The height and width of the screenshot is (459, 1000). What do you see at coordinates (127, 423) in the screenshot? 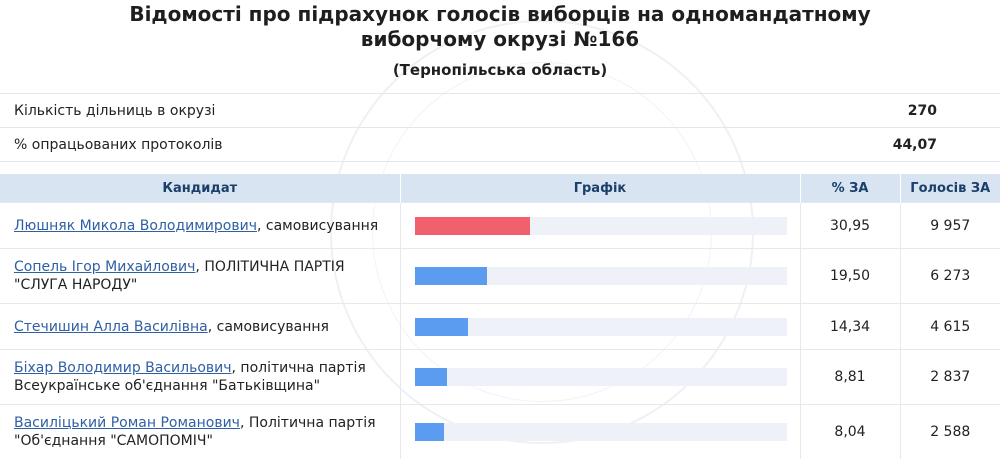
I see `candidate-link: Василіцький Роман Романович` at bounding box center [127, 423].